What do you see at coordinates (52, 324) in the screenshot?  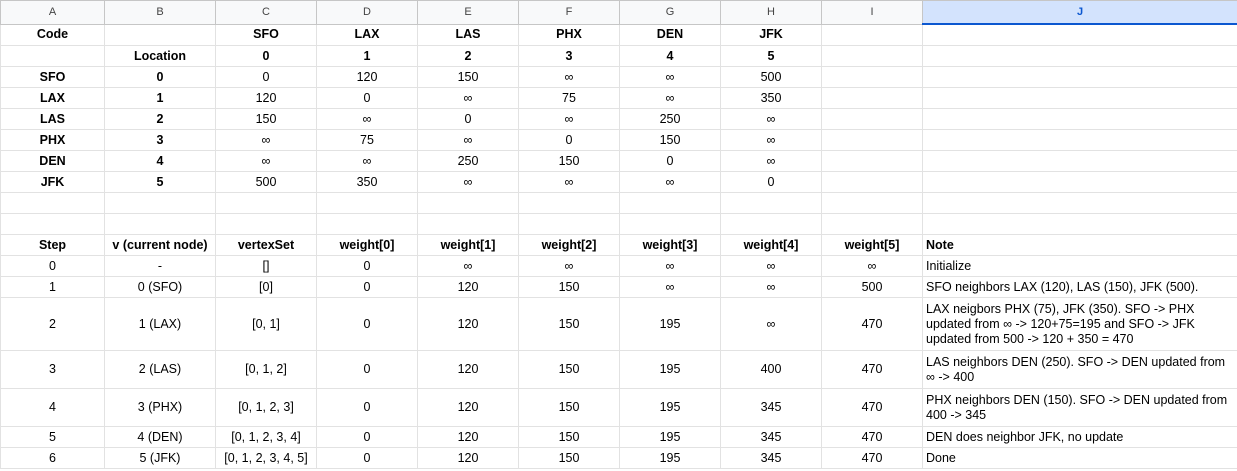 I see `cell-step: 2` at bounding box center [52, 324].